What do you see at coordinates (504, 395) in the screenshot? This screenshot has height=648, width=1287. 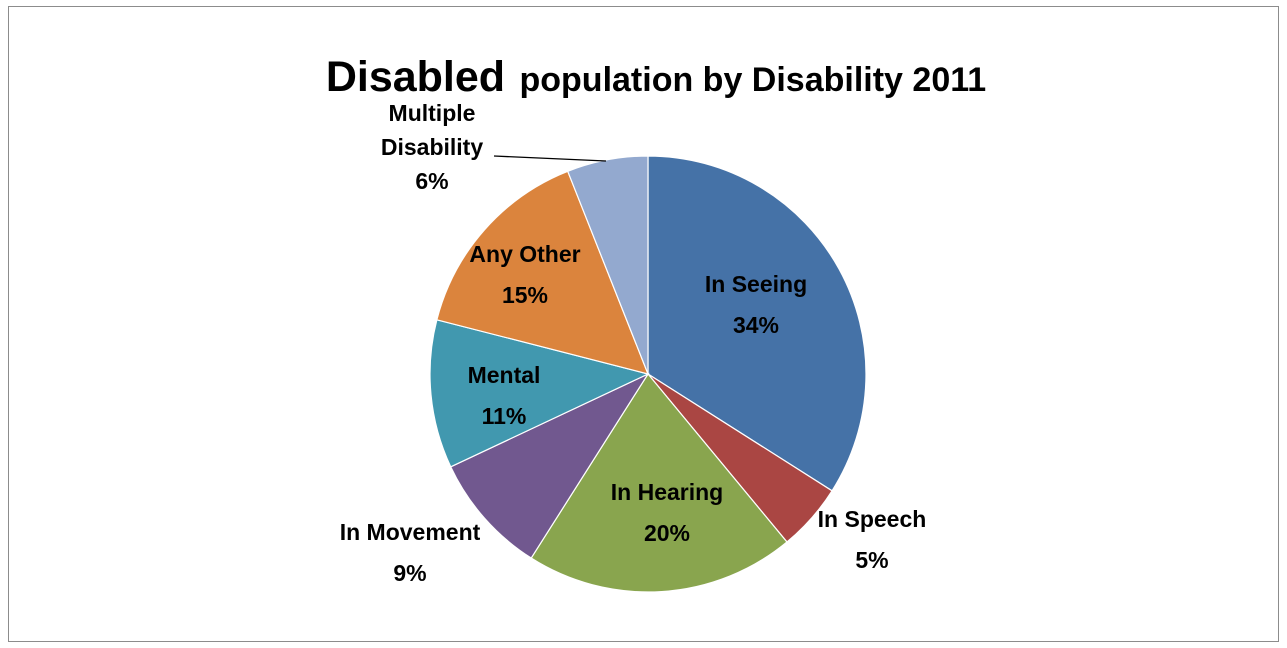 I see `slice-label-mental: Mental 11%` at bounding box center [504, 395].